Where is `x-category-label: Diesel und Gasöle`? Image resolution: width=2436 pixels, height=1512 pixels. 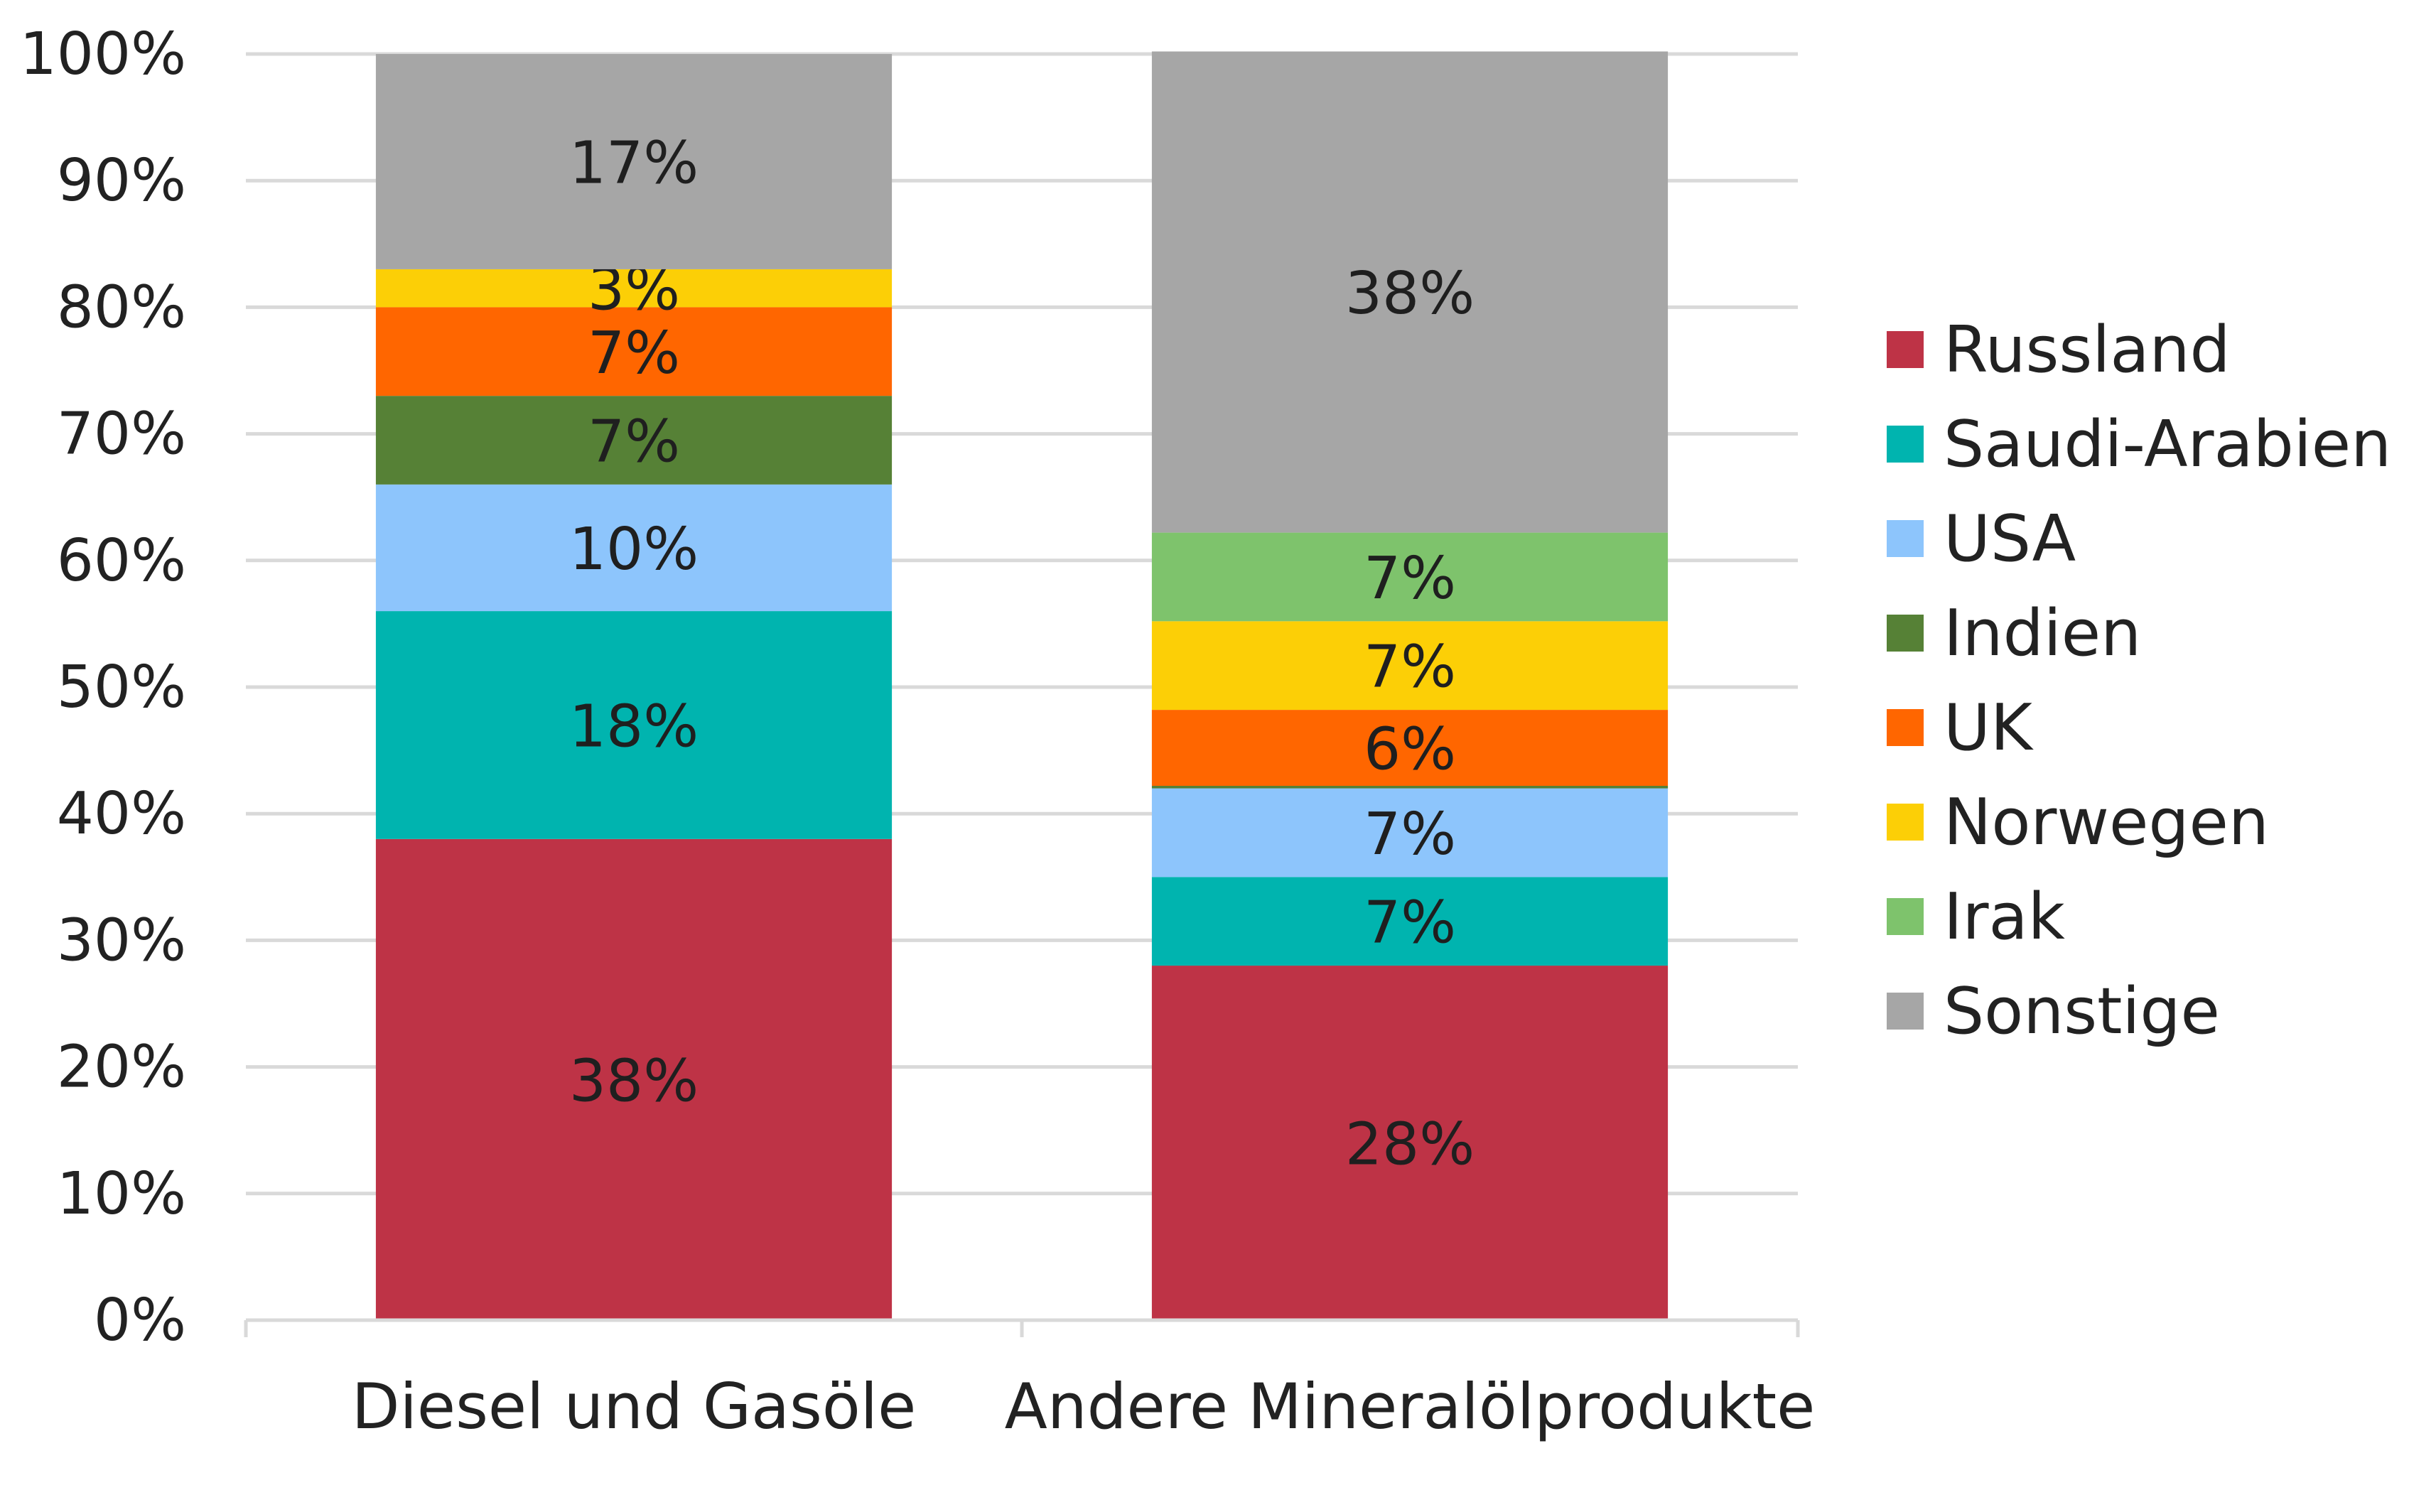 x-category-label: Diesel und Gasöle is located at coordinates (634, 1406).